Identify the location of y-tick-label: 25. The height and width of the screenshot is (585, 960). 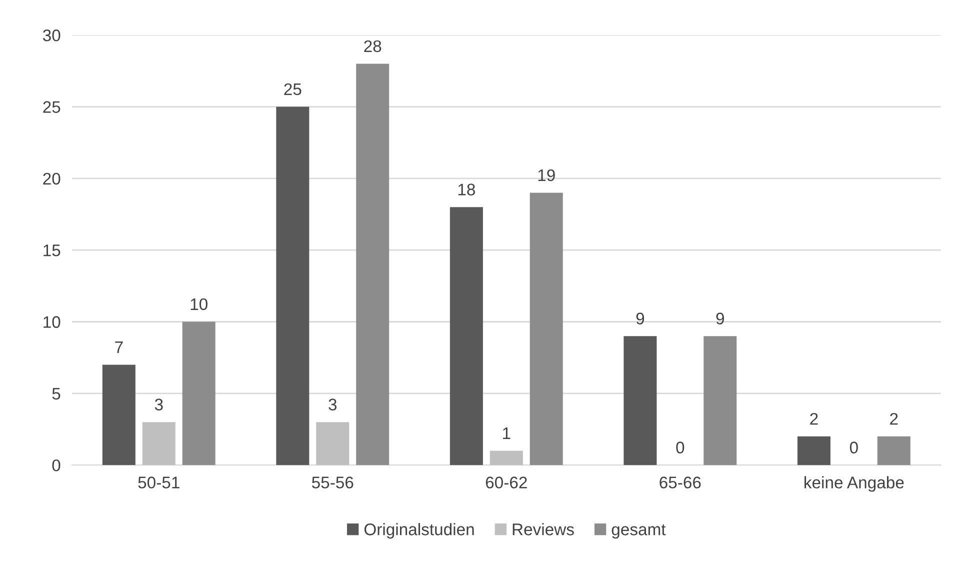
(51, 107).